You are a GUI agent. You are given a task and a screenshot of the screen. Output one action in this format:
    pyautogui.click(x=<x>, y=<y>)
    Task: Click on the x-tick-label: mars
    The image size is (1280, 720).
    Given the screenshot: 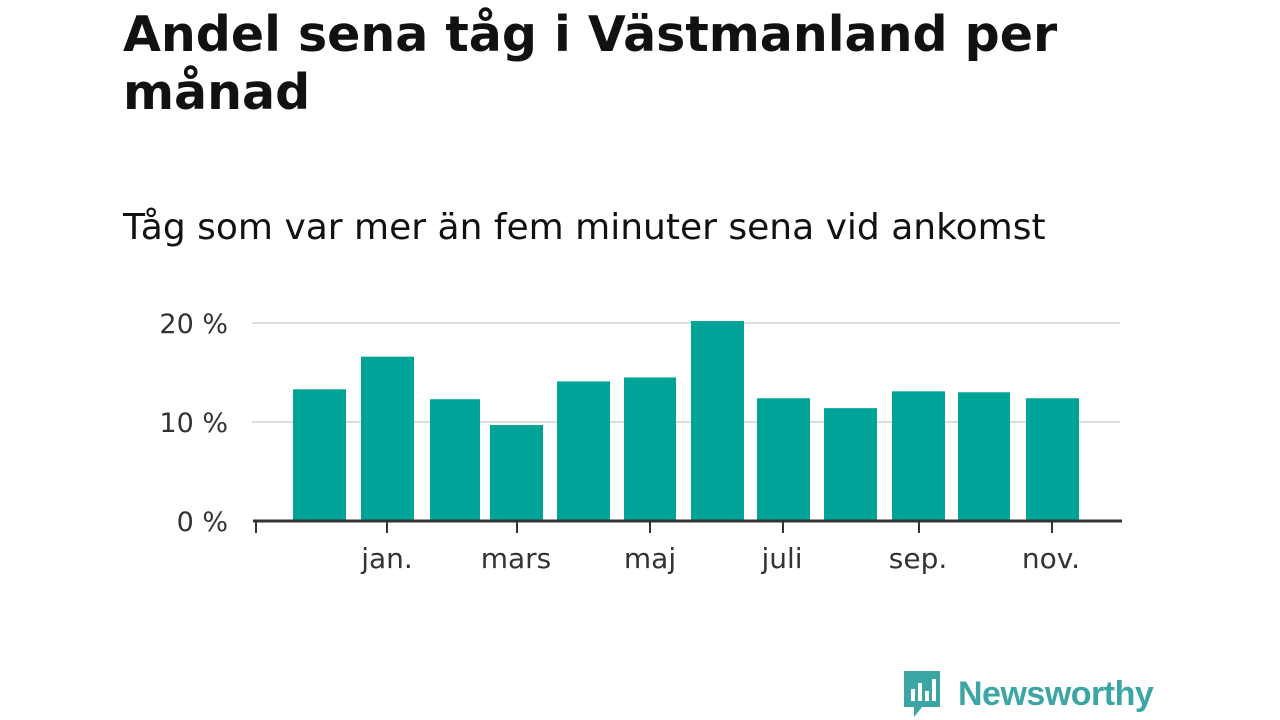 What is the action you would take?
    pyautogui.click(x=516, y=558)
    